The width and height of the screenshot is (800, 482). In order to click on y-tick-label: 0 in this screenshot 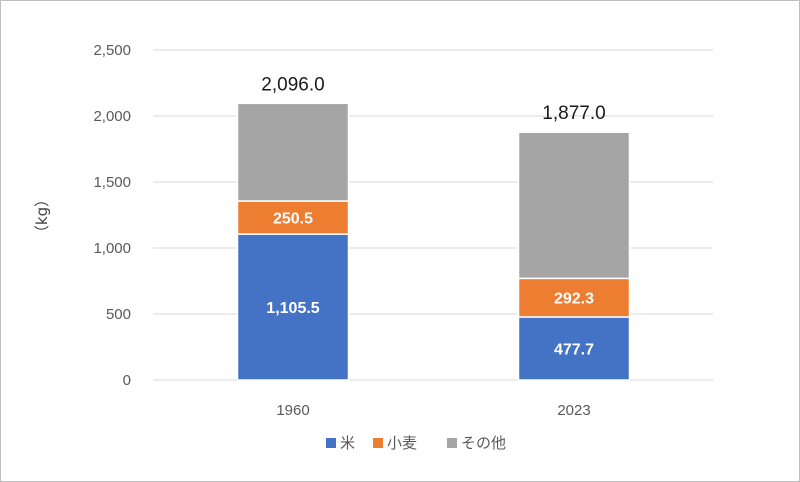, I will do `click(127, 380)`.